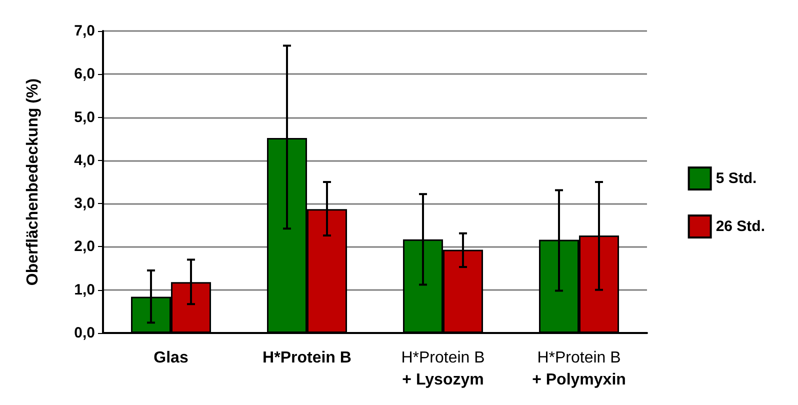  What do you see at coordinates (84, 31) in the screenshot?
I see `y-tick-label: 7,0` at bounding box center [84, 31].